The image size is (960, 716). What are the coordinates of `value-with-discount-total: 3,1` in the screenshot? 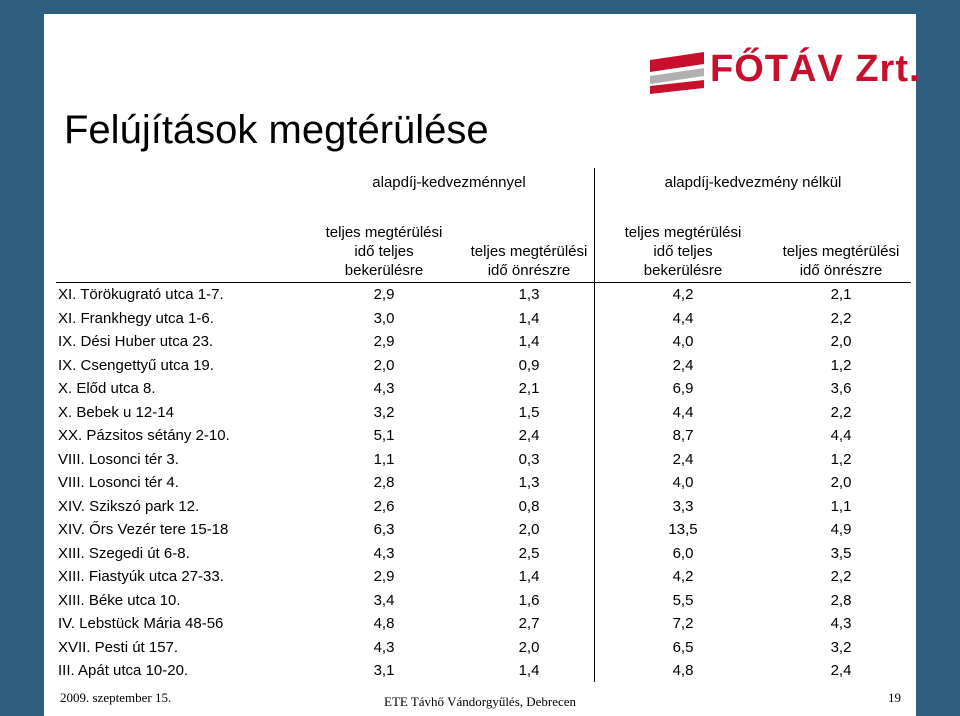 It's located at (384, 671).